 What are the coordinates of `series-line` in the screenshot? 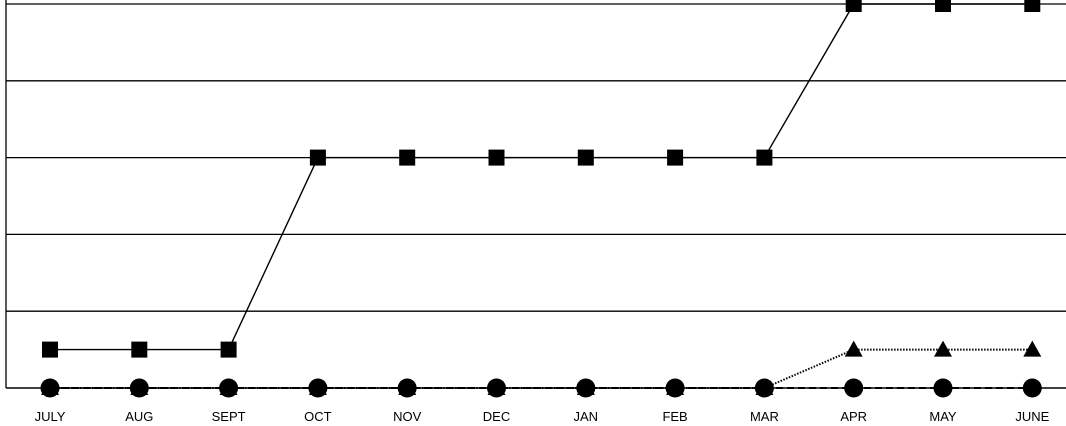 It's located at (541, 368).